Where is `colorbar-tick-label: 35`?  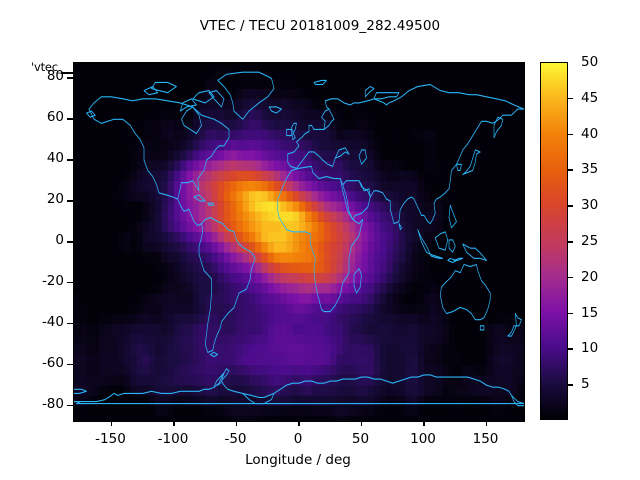
colorbar-tick-label: 35 is located at coordinates (590, 169).